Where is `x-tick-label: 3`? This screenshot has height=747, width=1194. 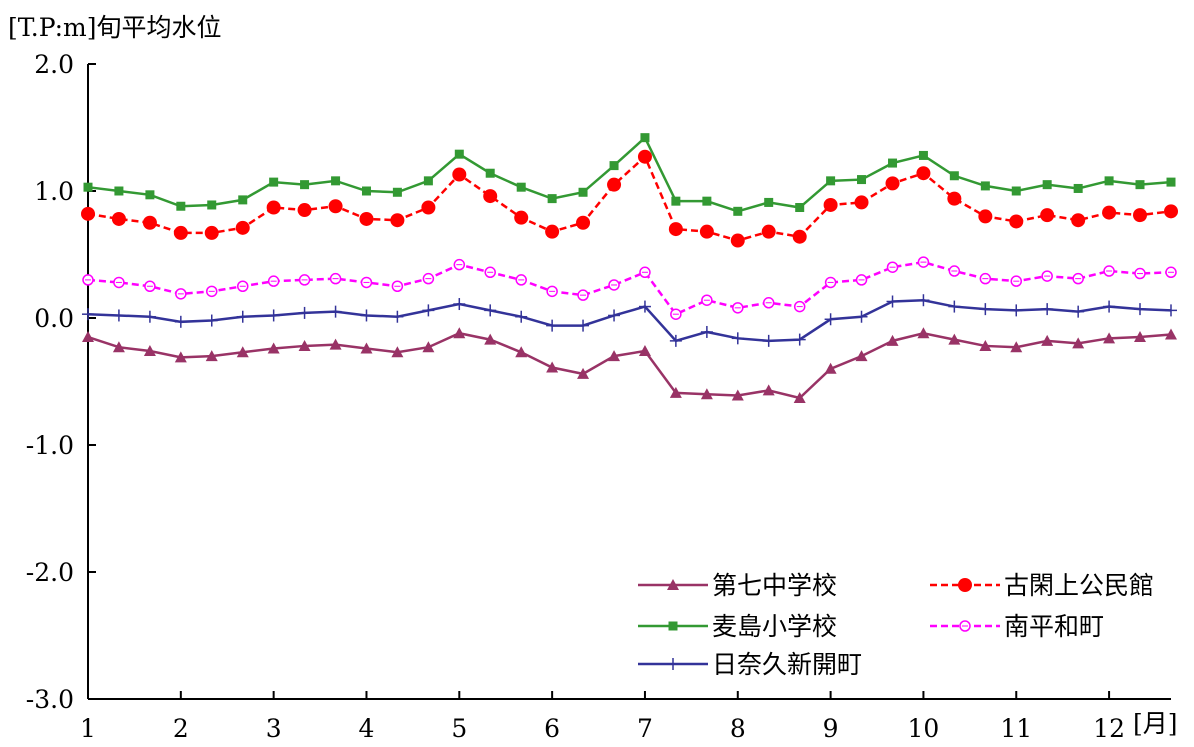
x-tick-label: 3 is located at coordinates (274, 728).